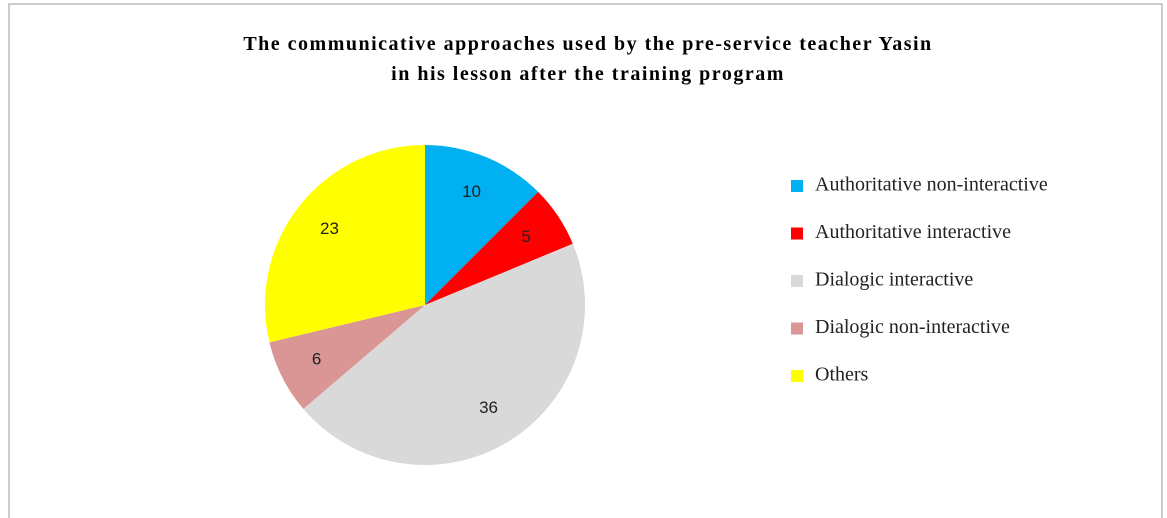 The image size is (1167, 518). I want to click on data-label: 5, so click(525, 236).